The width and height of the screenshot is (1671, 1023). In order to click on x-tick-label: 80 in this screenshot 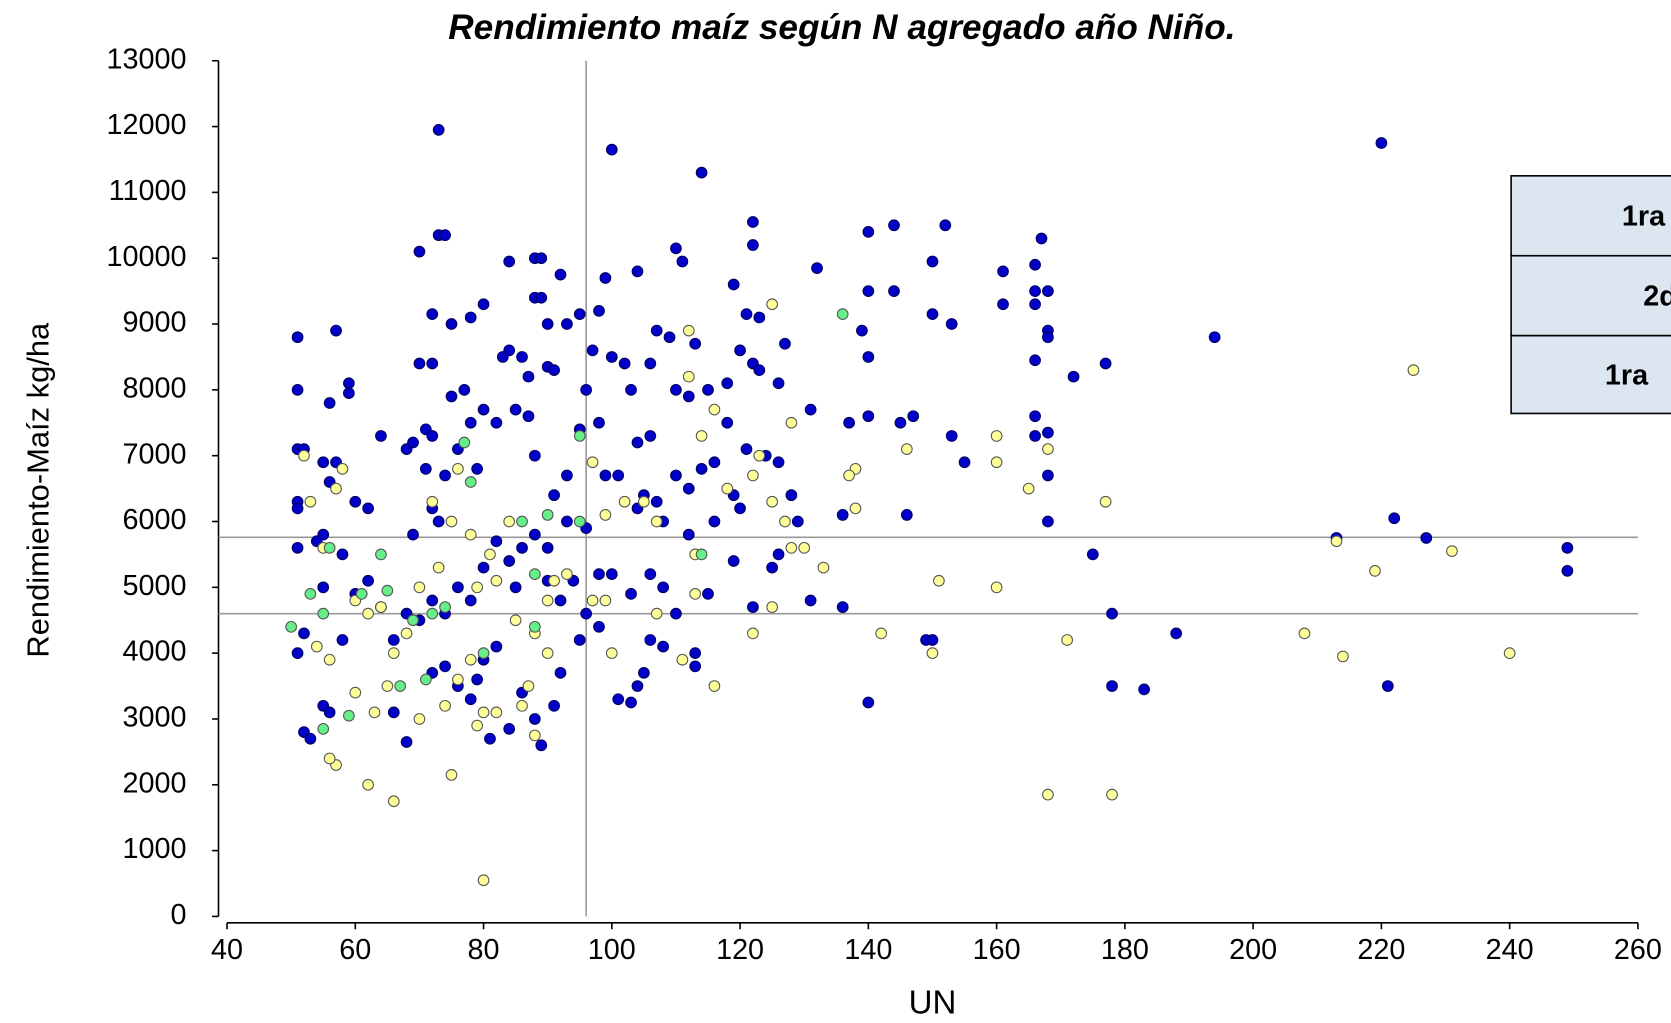, I will do `click(484, 950)`.